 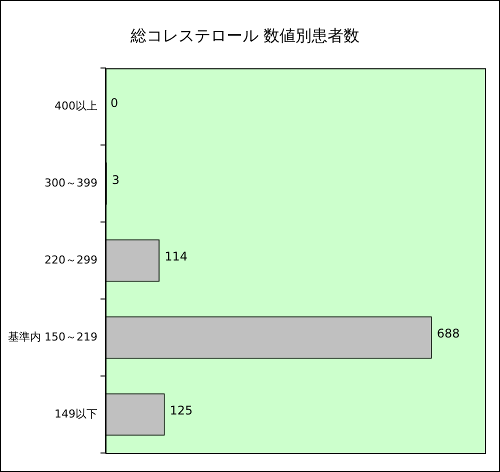 I want to click on data-label: 114, so click(x=176, y=257).